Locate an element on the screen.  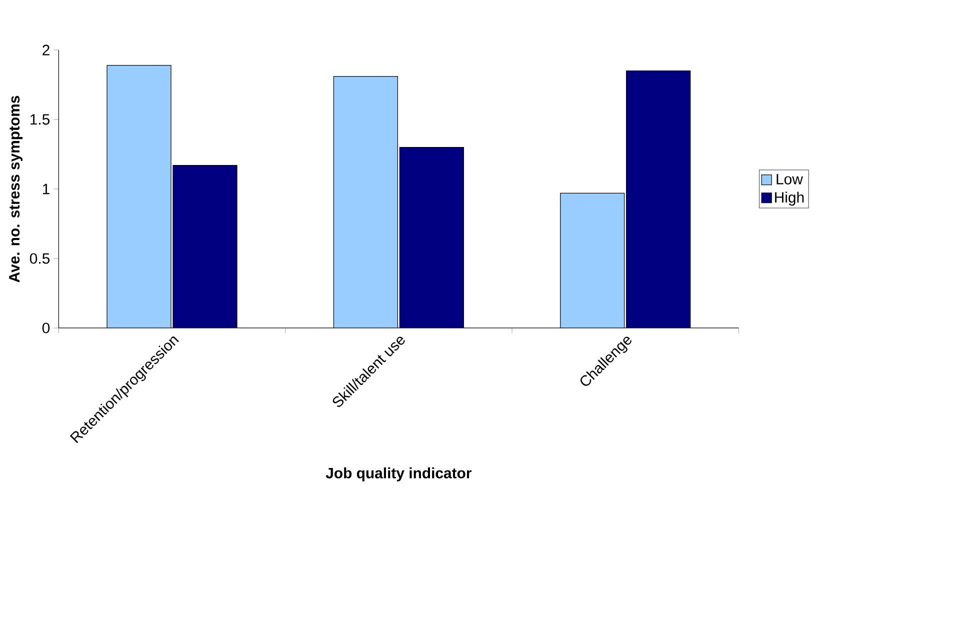
legend-label: Low is located at coordinates (789, 179).